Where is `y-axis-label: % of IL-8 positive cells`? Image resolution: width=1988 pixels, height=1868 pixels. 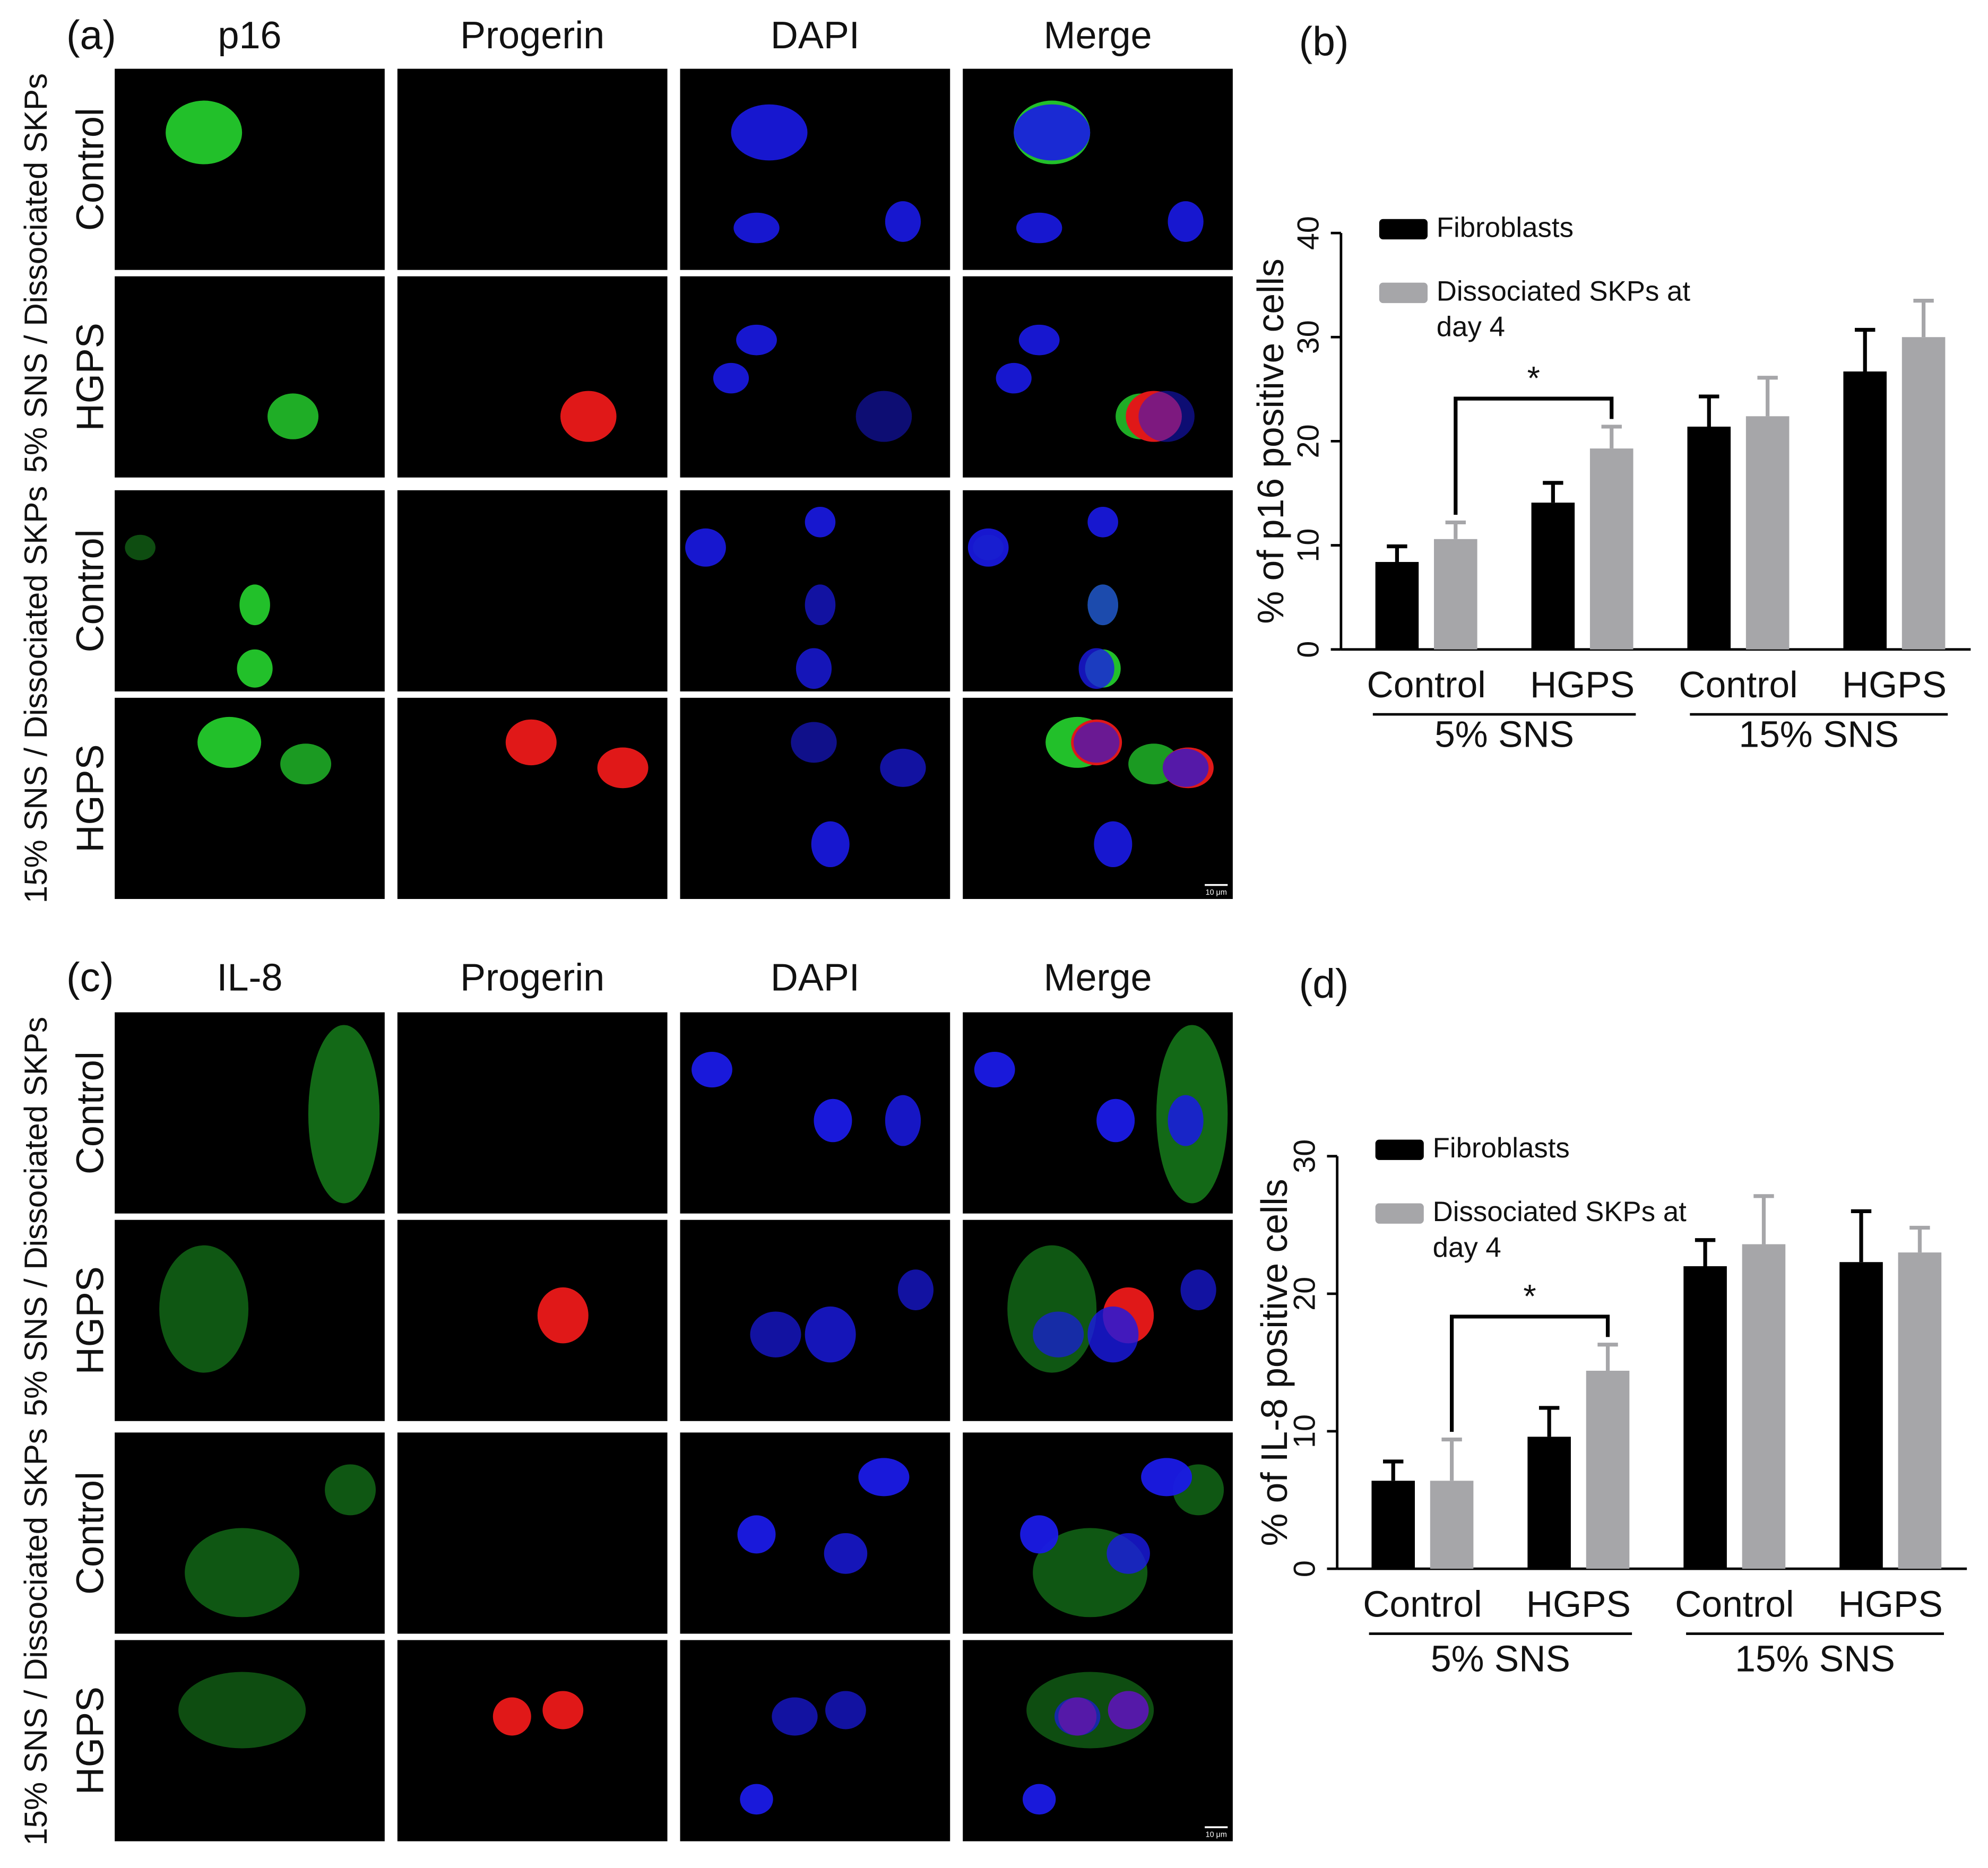 y-axis-label: % of IL-8 positive cells is located at coordinates (1274, 1362).